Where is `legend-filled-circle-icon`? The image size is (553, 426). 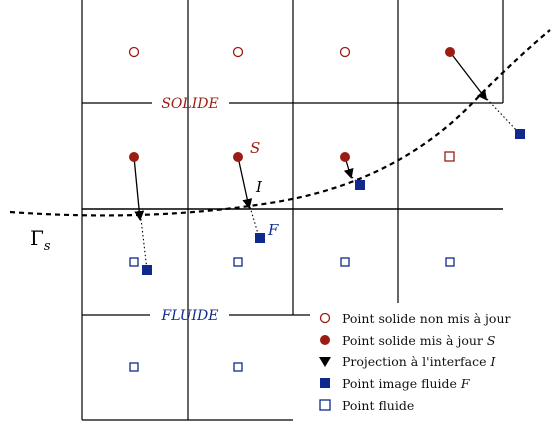
legend-filled-circle-icon is located at coordinates (325, 340).